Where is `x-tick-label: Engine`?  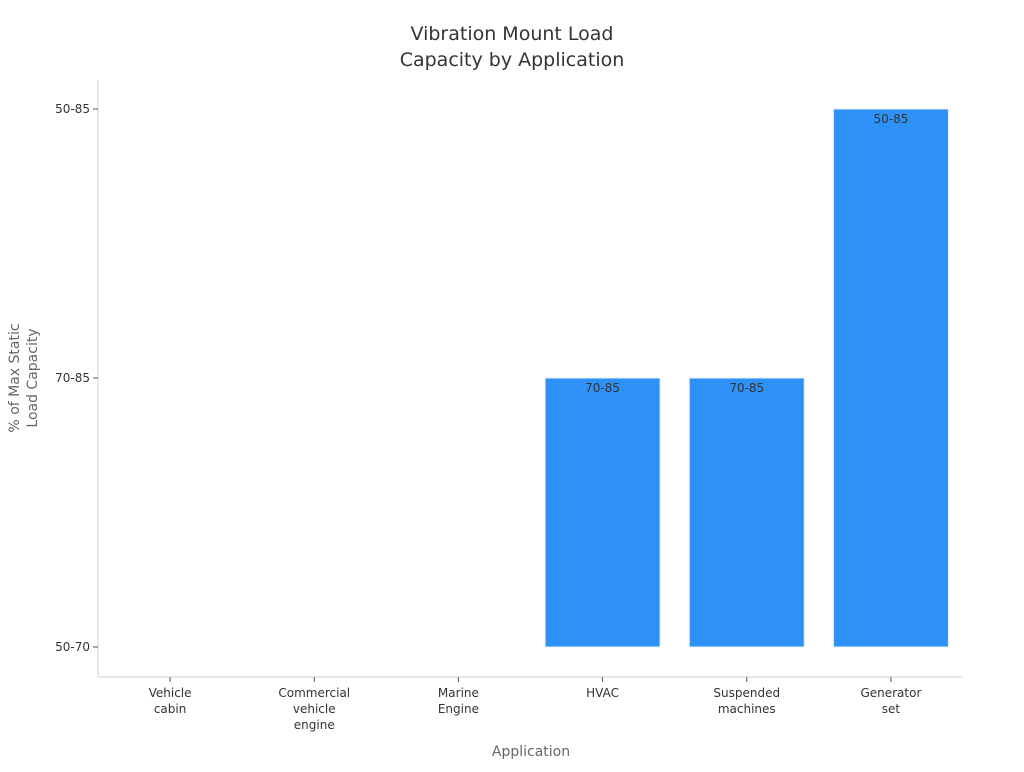 x-tick-label: Engine is located at coordinates (458, 709).